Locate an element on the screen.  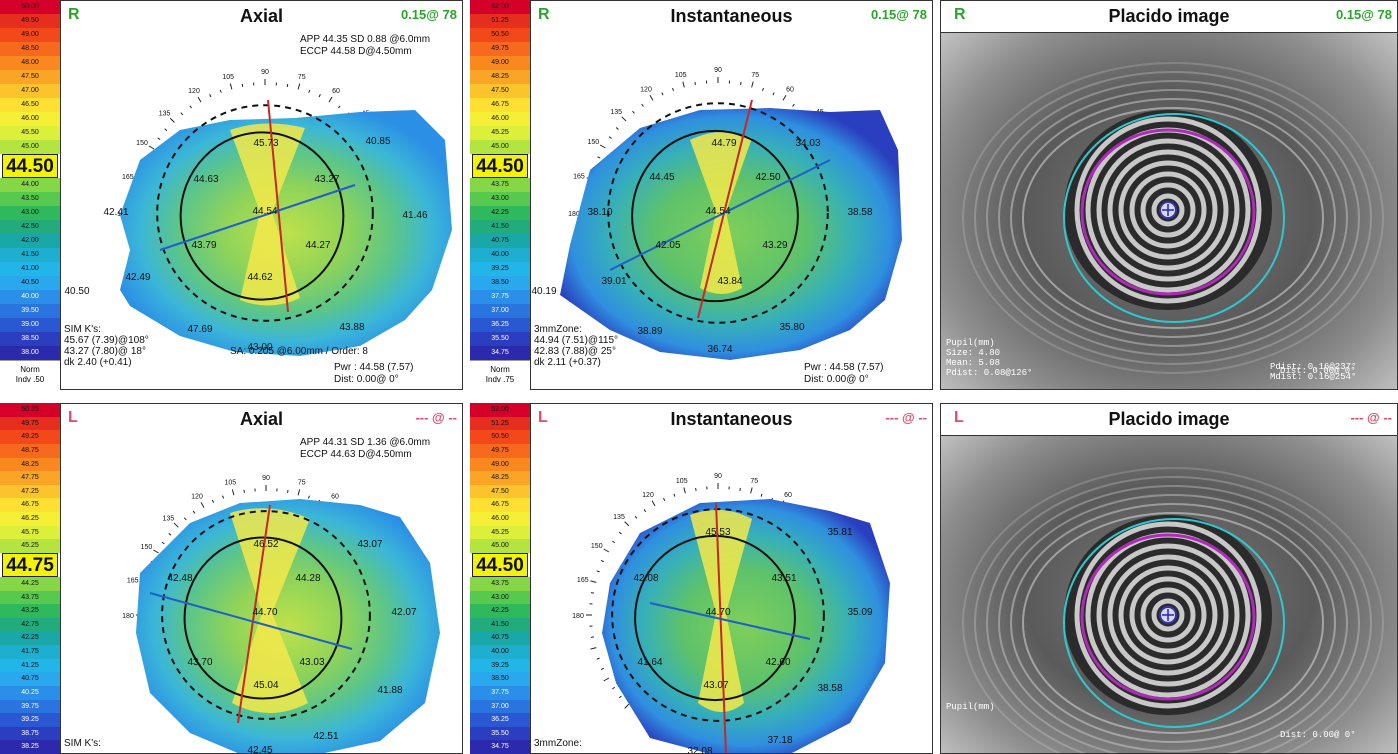
sim-line: dk 2.11 (+0.37) is located at coordinates (567, 362).